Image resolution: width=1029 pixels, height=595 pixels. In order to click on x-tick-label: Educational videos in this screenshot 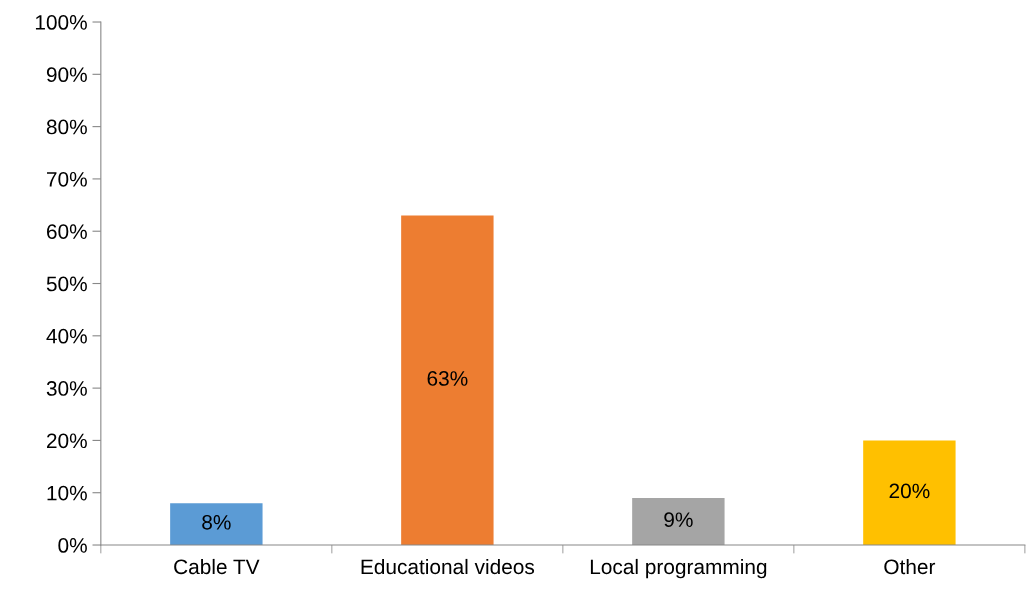, I will do `click(448, 566)`.